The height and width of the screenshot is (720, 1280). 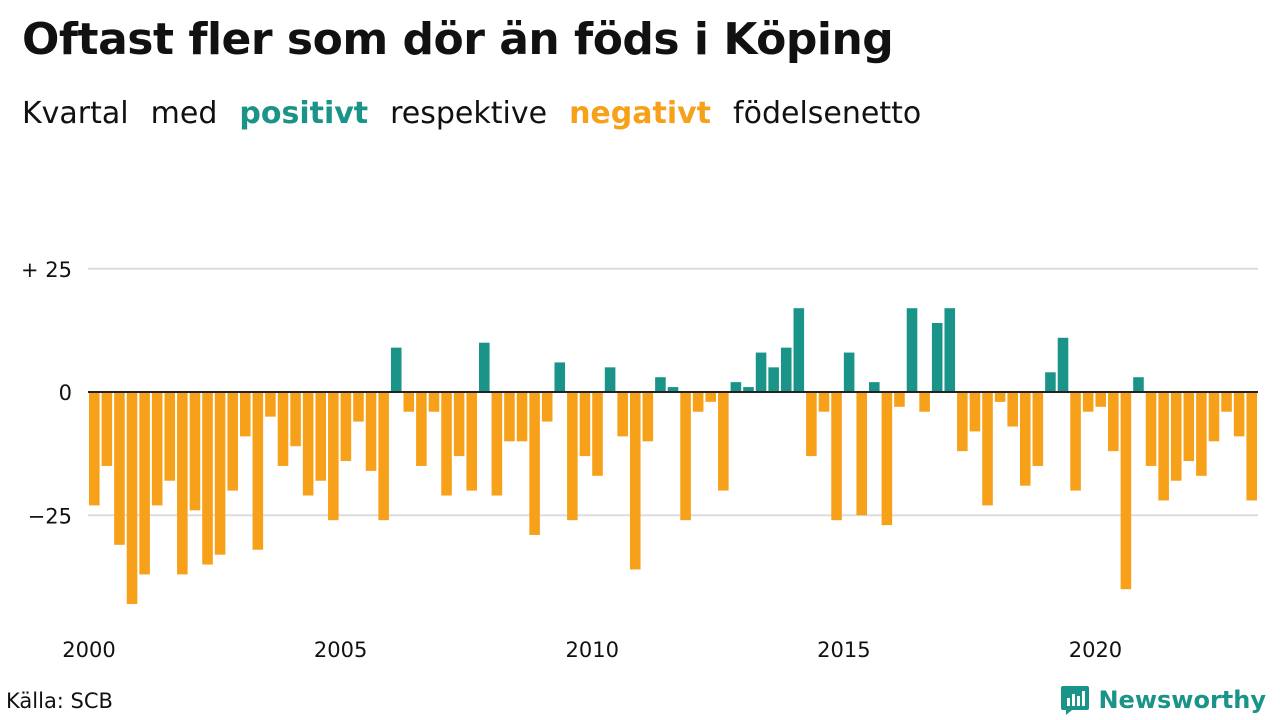 I want to click on subtitle-word: födelsenetto, so click(x=827, y=113).